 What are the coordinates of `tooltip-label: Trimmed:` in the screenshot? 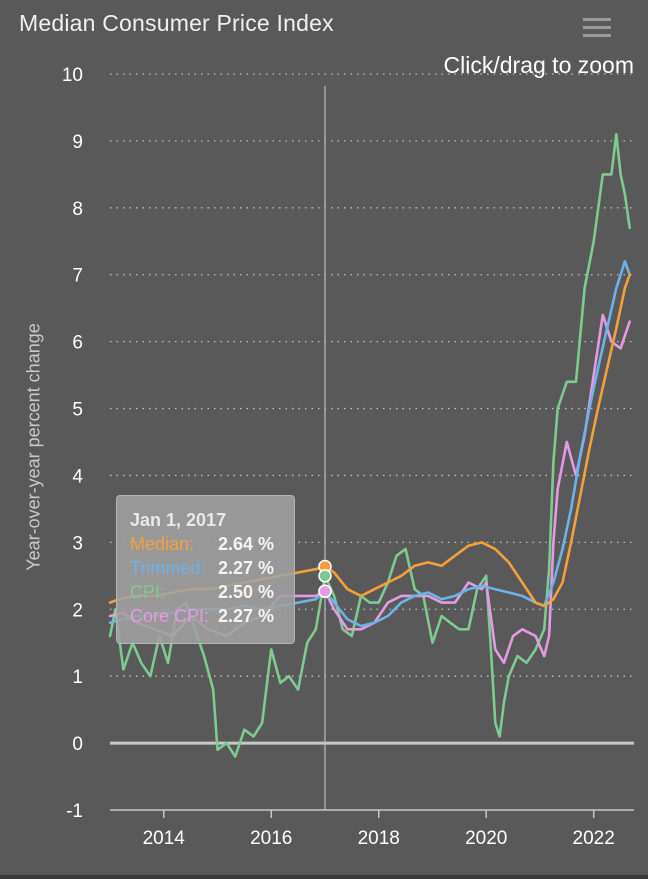 It's located at (168, 568).